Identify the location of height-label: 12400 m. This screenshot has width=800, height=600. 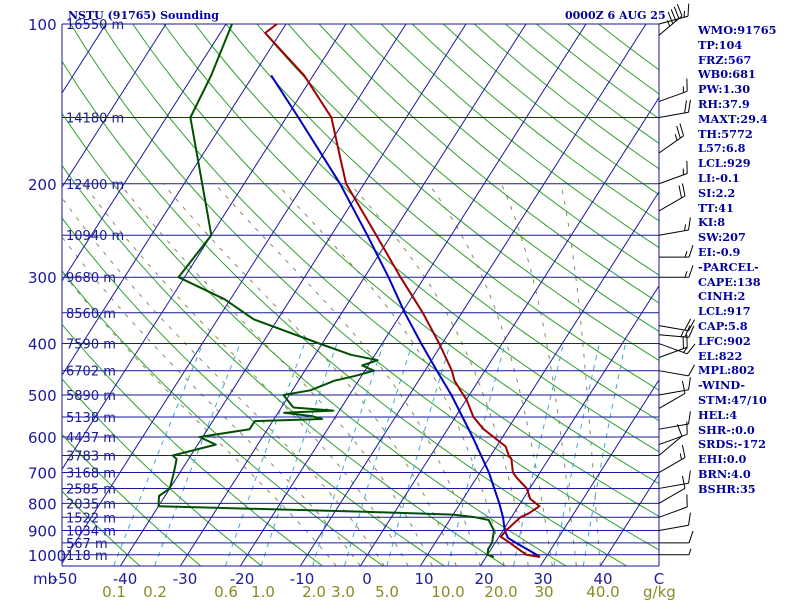
(95, 185).